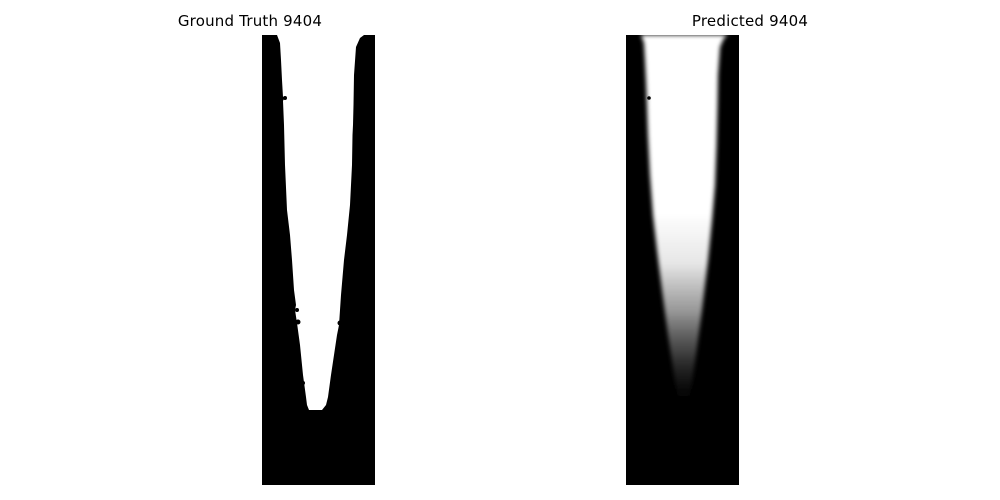 The width and height of the screenshot is (1000, 500). I want to click on mask-white-region, so click(320, 222).